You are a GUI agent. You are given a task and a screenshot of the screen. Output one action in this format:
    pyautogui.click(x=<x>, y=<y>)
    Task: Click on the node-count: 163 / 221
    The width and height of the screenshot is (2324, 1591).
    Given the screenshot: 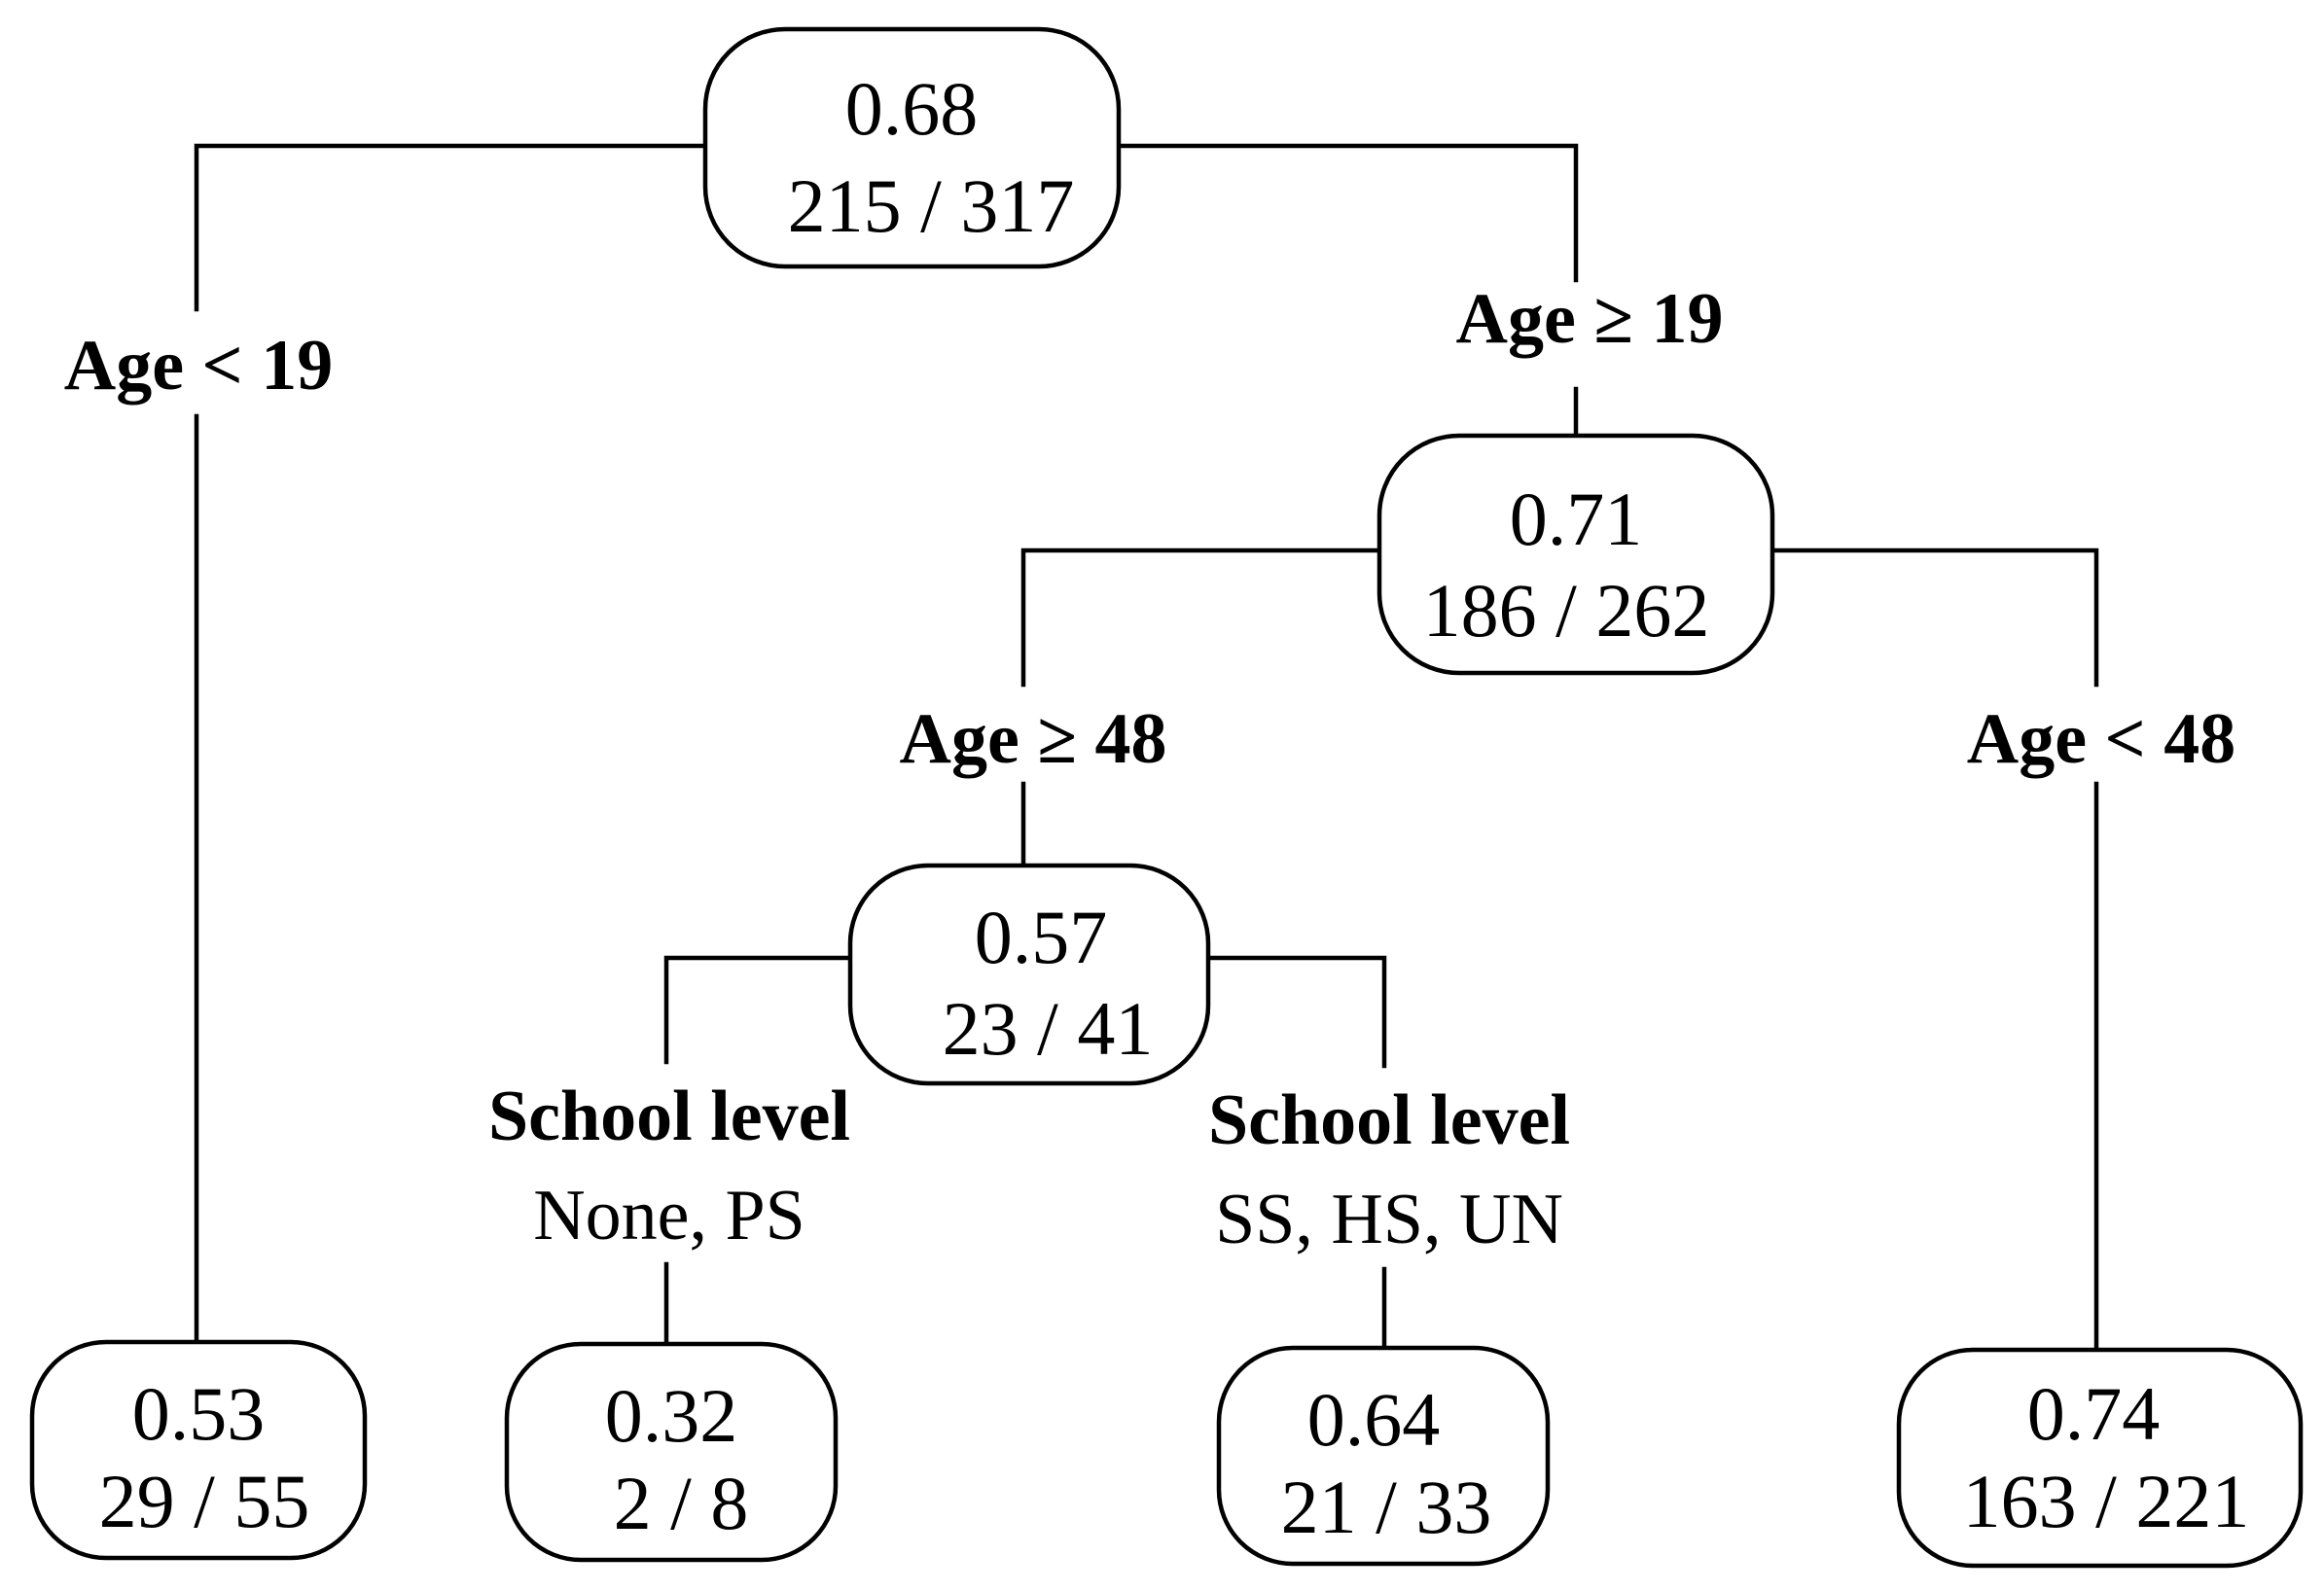 What is the action you would take?
    pyautogui.click(x=2106, y=1501)
    